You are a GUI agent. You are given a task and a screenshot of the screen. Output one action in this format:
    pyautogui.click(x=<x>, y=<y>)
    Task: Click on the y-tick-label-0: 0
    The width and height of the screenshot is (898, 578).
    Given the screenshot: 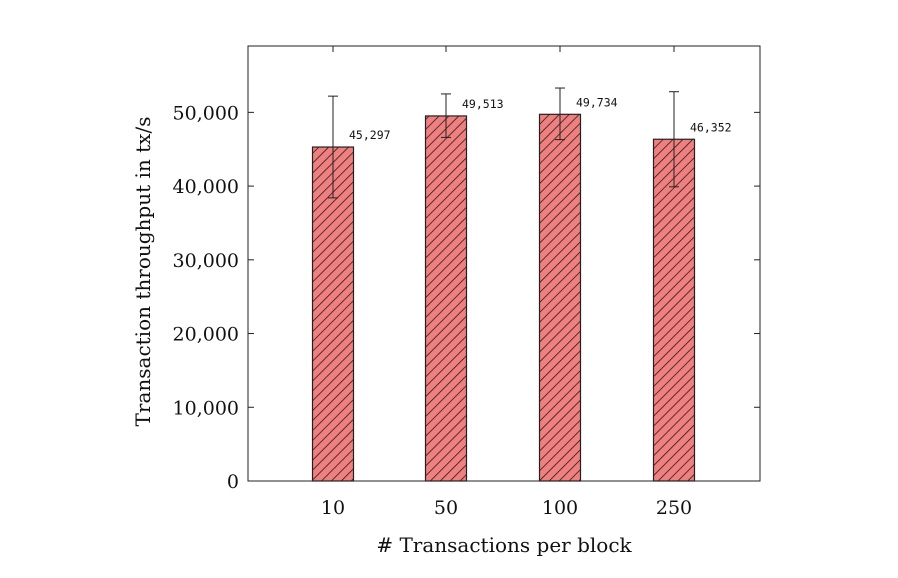 What is the action you would take?
    pyautogui.click(x=233, y=482)
    